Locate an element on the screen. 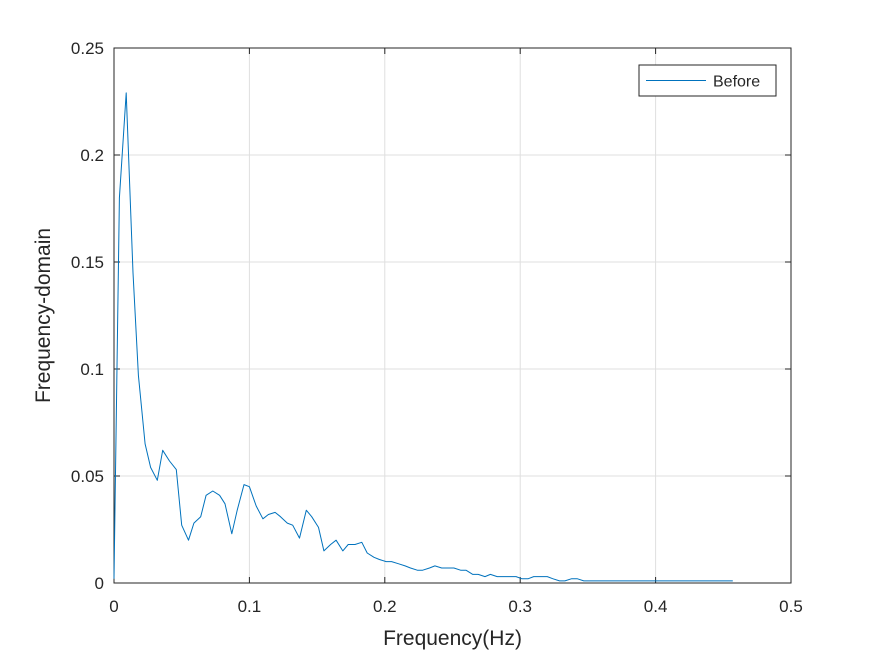 This screenshot has width=875, height=661. legend-label-before: Before is located at coordinates (736, 82).